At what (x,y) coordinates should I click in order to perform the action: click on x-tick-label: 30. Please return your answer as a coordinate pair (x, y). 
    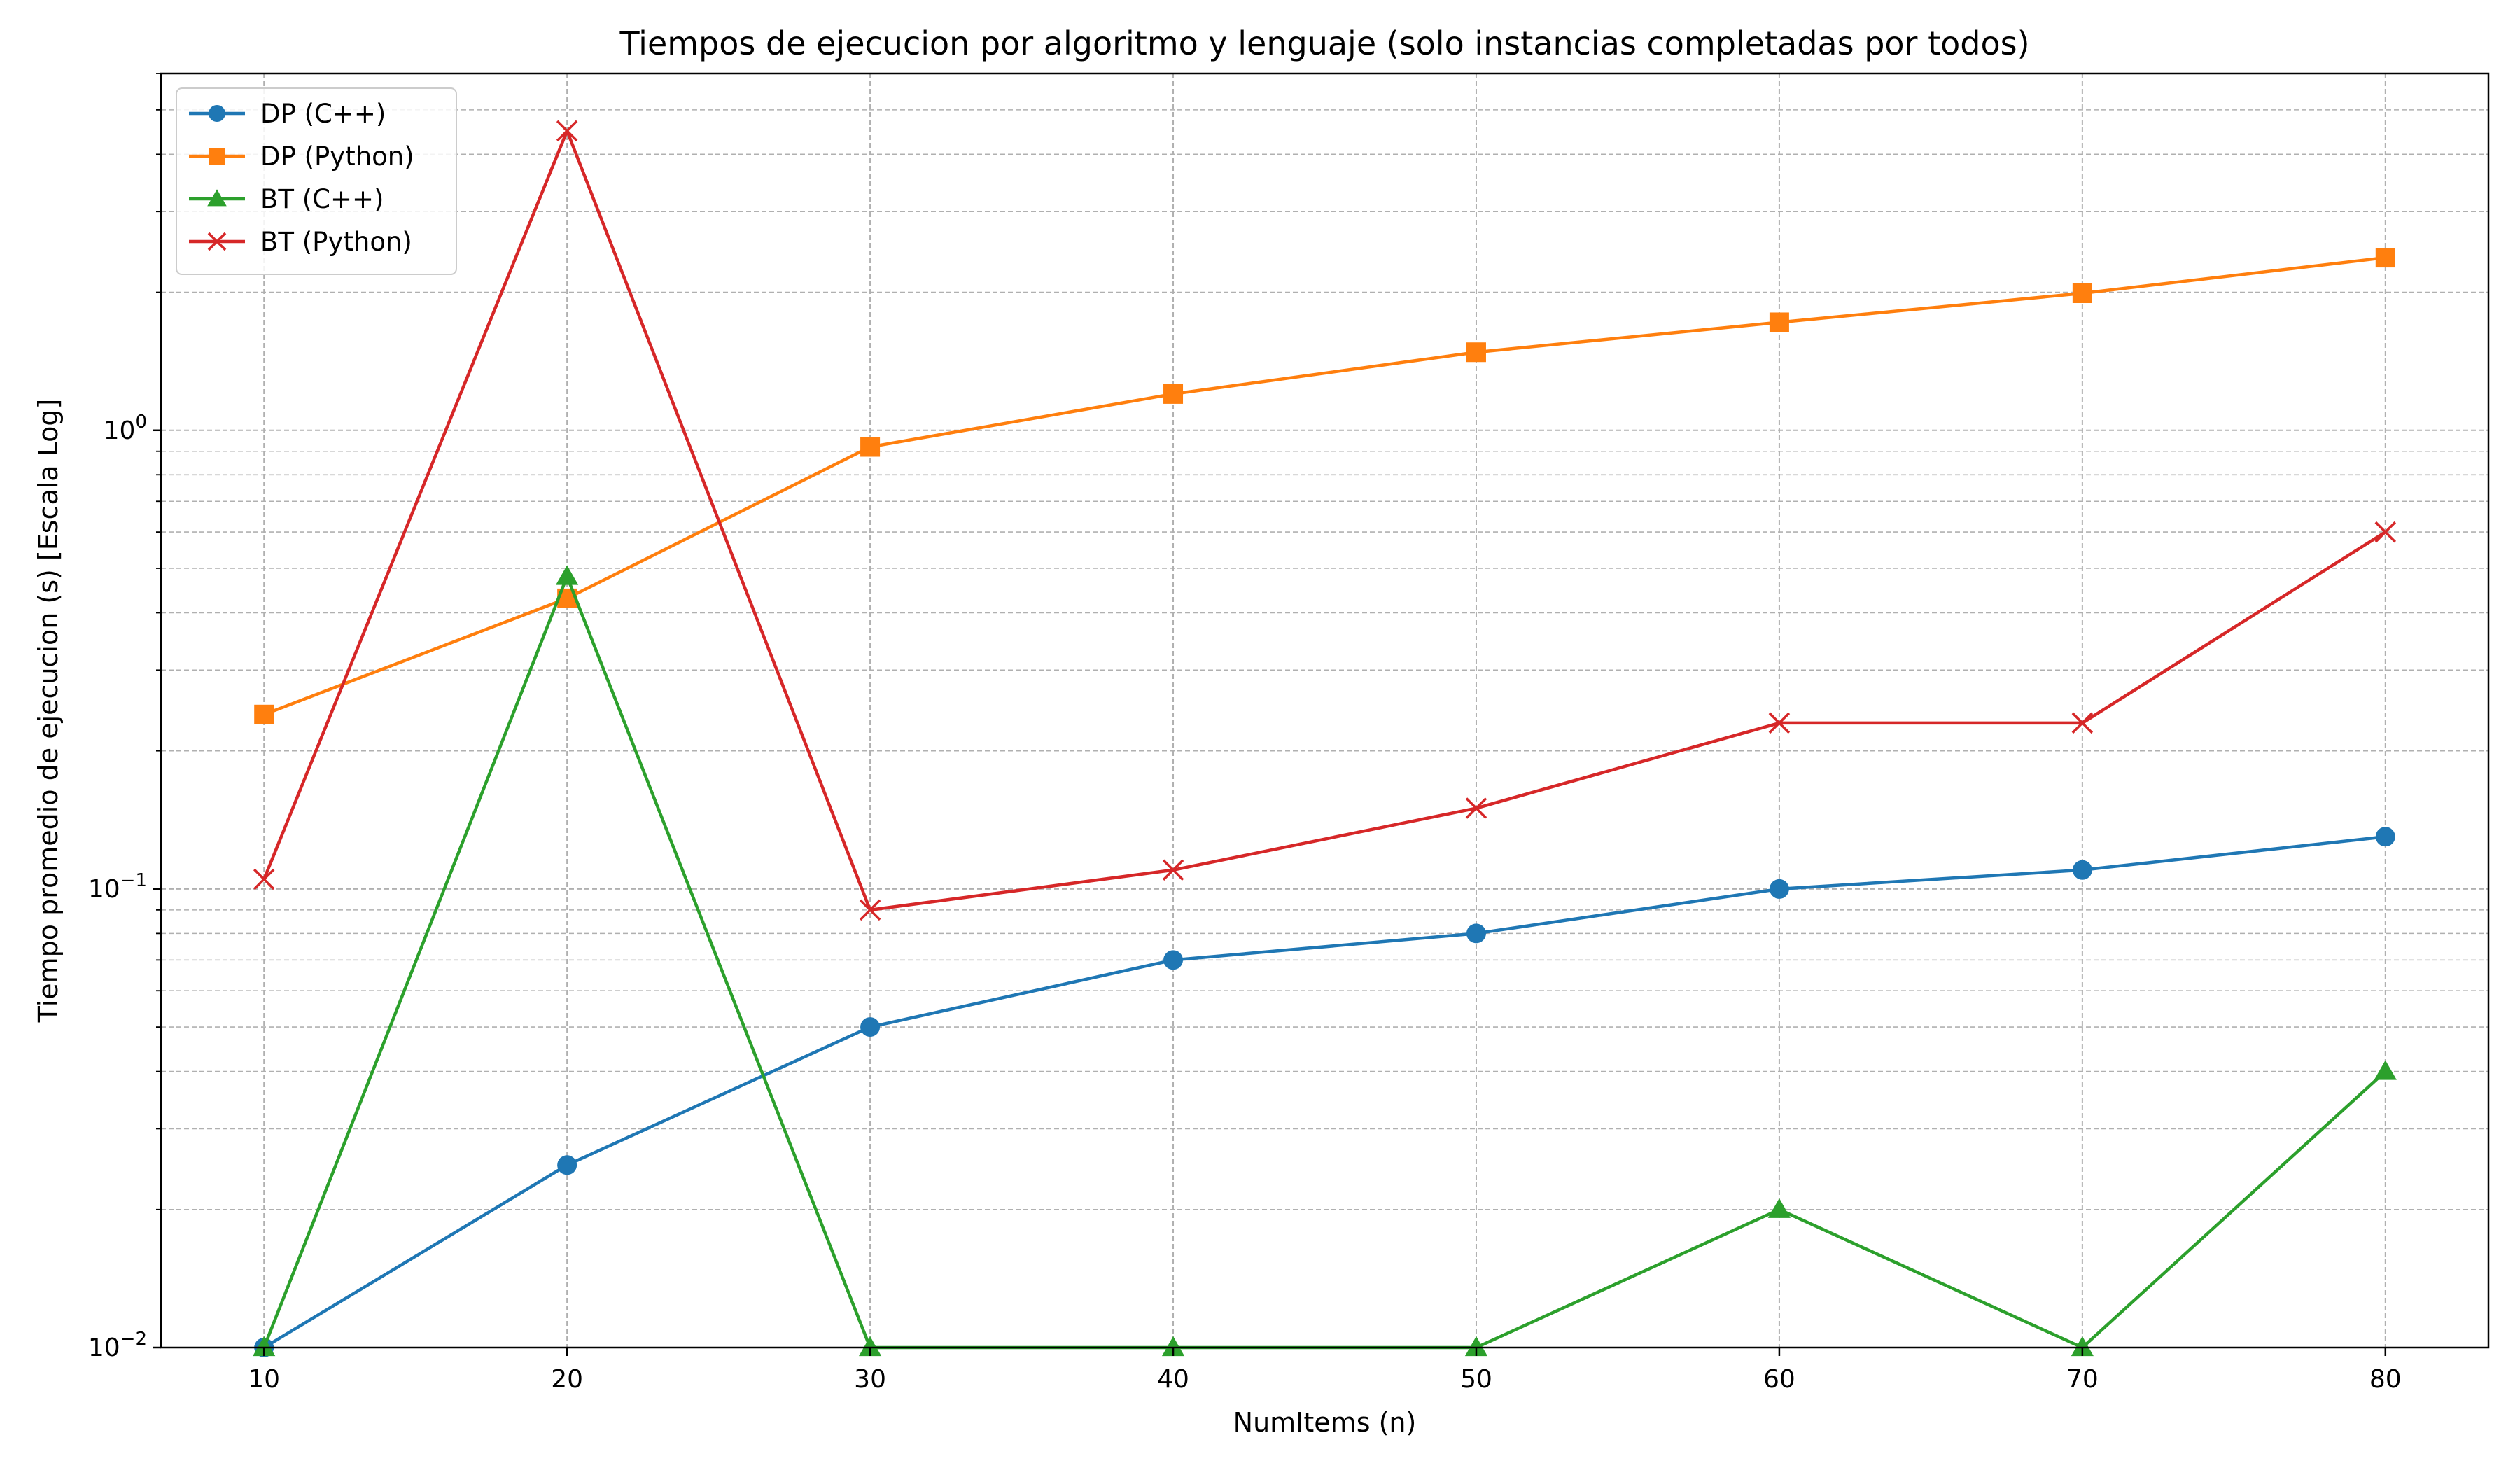
    Looking at the image, I should click on (870, 1379).